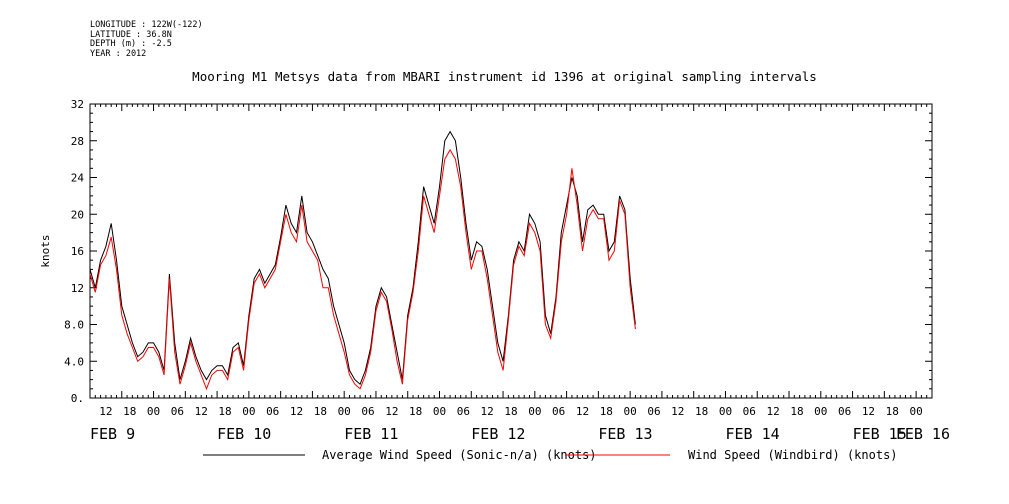 The width and height of the screenshot is (1009, 504). Describe the element at coordinates (77, 104) in the screenshot. I see `y-tick-label: 32` at that location.